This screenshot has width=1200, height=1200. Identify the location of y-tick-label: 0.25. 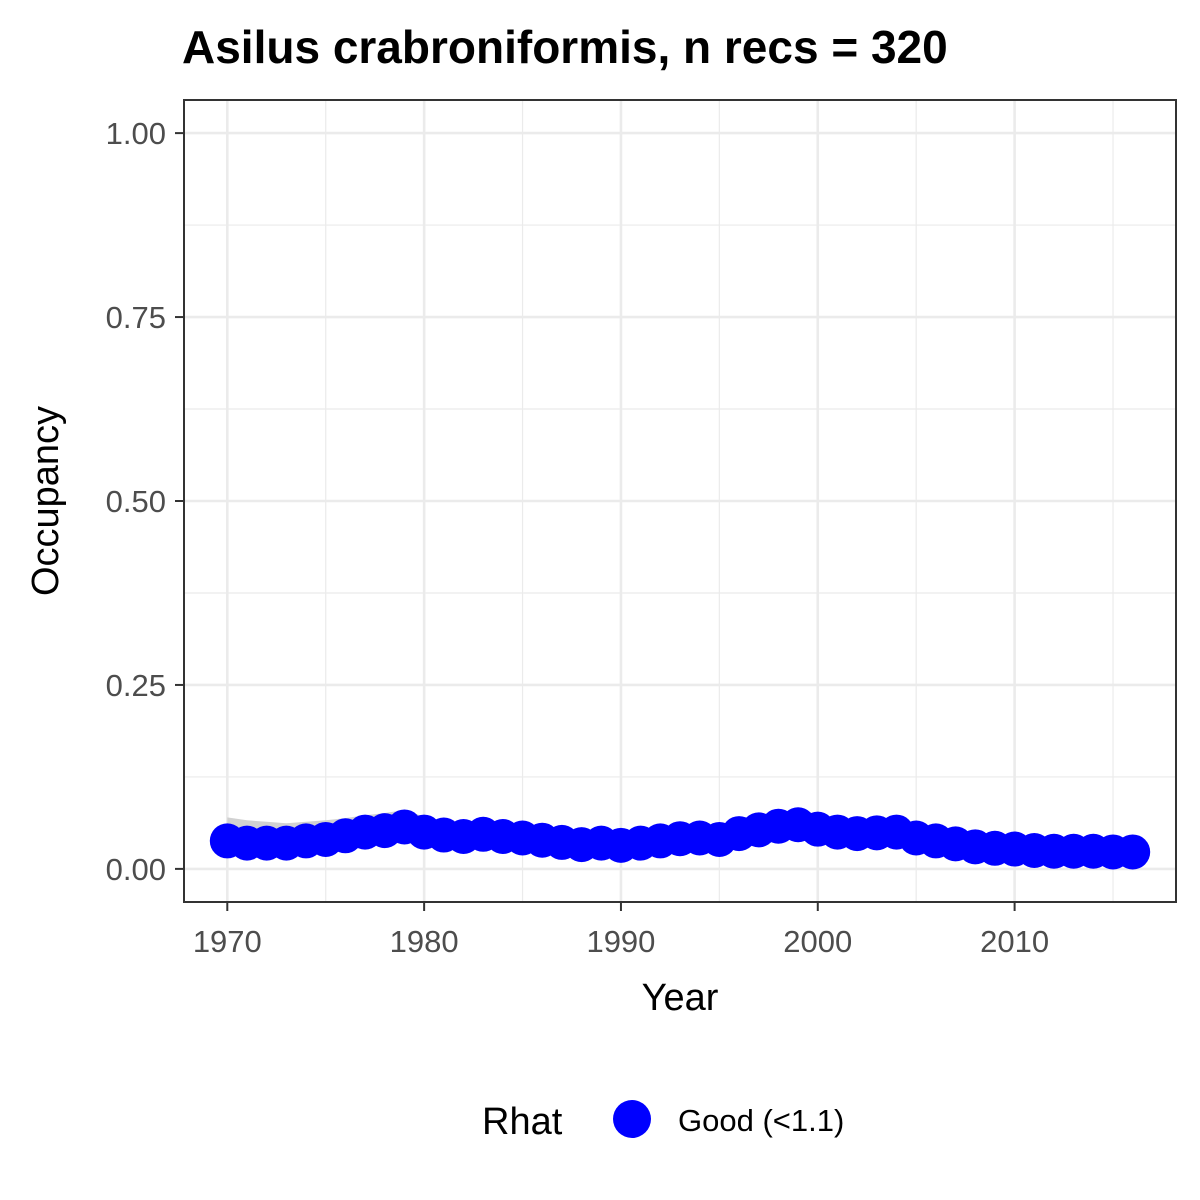
(136, 685).